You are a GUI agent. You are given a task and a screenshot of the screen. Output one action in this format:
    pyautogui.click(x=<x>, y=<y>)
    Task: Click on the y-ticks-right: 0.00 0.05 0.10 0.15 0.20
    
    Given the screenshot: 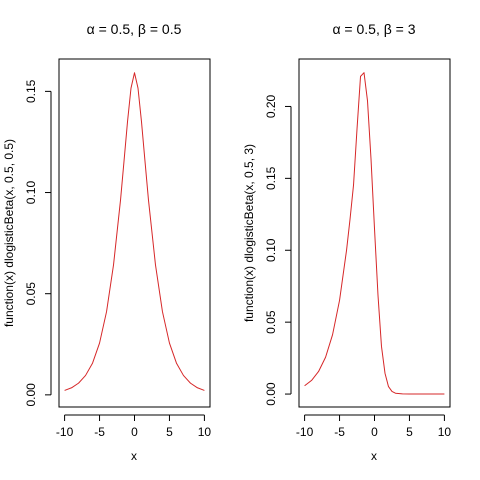 What is the action you would take?
    pyautogui.click(x=277, y=250)
    